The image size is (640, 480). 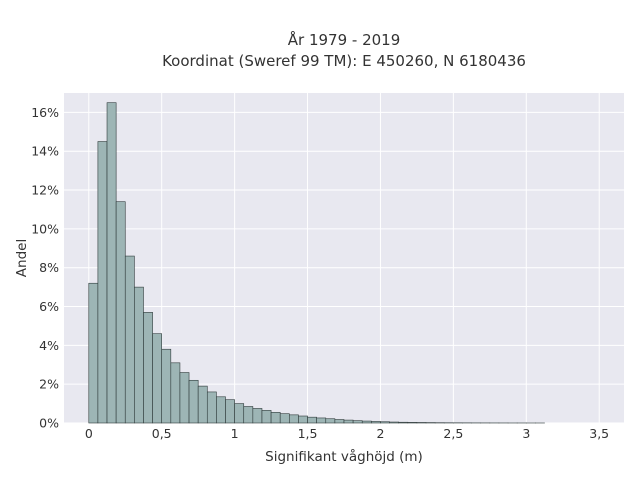 What do you see at coordinates (453, 433) in the screenshot?
I see `x-tick-label: 2,5` at bounding box center [453, 433].